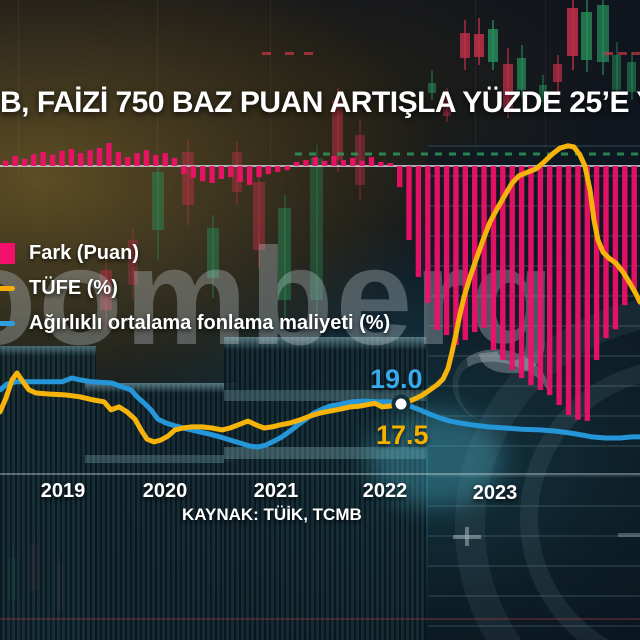  Describe the element at coordinates (402, 435) in the screenshot. I see `annotation-tufe-value: 17.5` at that location.